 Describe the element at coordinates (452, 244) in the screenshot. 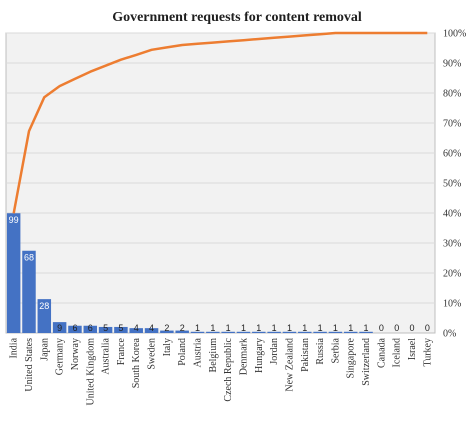

I see `right-axis-tick-label: 30%` at that location.